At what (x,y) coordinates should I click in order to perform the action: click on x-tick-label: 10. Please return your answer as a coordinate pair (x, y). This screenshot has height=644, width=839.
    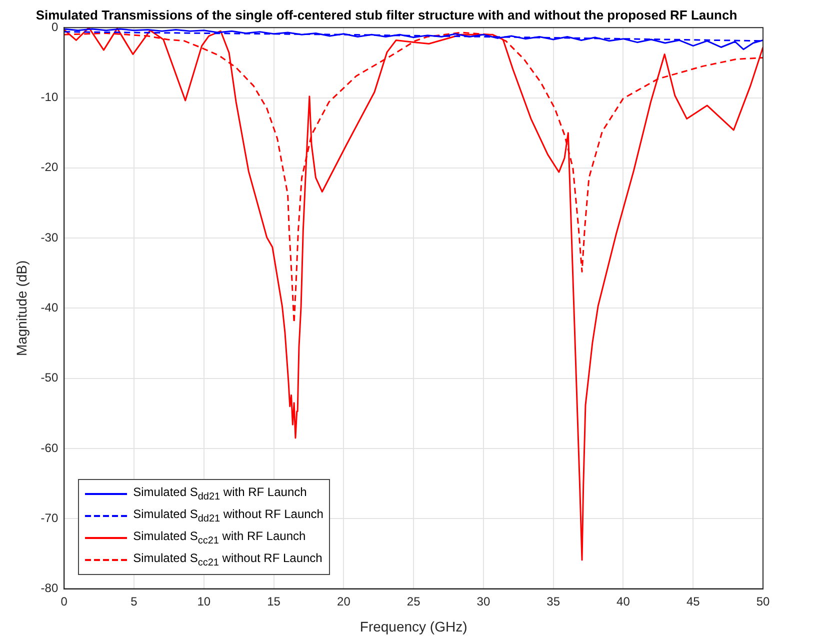
    Looking at the image, I should click on (204, 601).